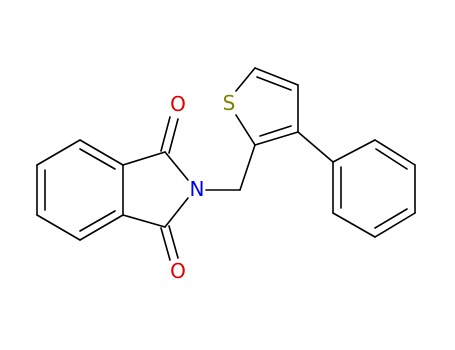 The image size is (455, 350). Describe the element at coordinates (197, 189) in the screenshot. I see `atom-label: N` at that location.